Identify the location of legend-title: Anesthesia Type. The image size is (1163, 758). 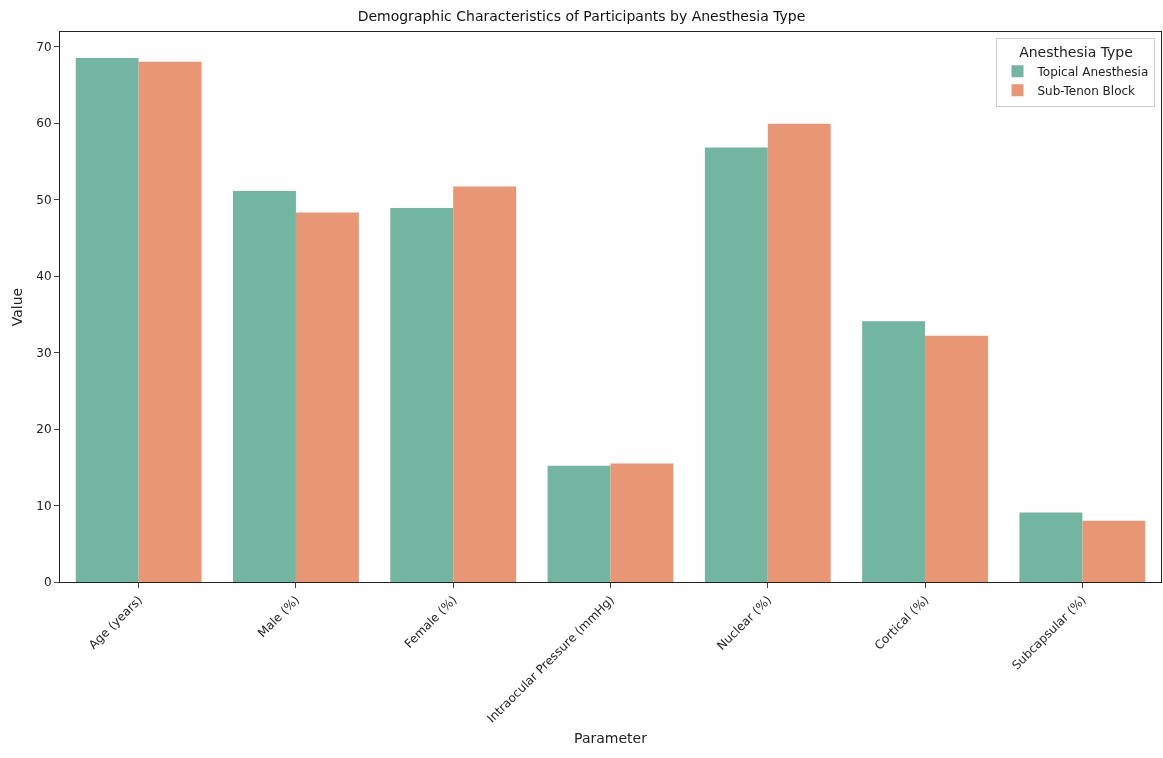
(1076, 51).